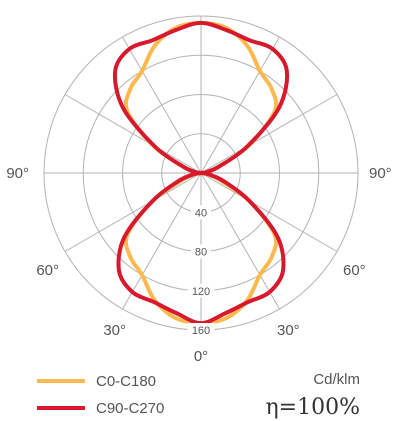 This screenshot has height=421, width=396. What do you see at coordinates (201, 271) in the screenshot?
I see `radial-tick-labels: 40 80 120 160` at bounding box center [201, 271].